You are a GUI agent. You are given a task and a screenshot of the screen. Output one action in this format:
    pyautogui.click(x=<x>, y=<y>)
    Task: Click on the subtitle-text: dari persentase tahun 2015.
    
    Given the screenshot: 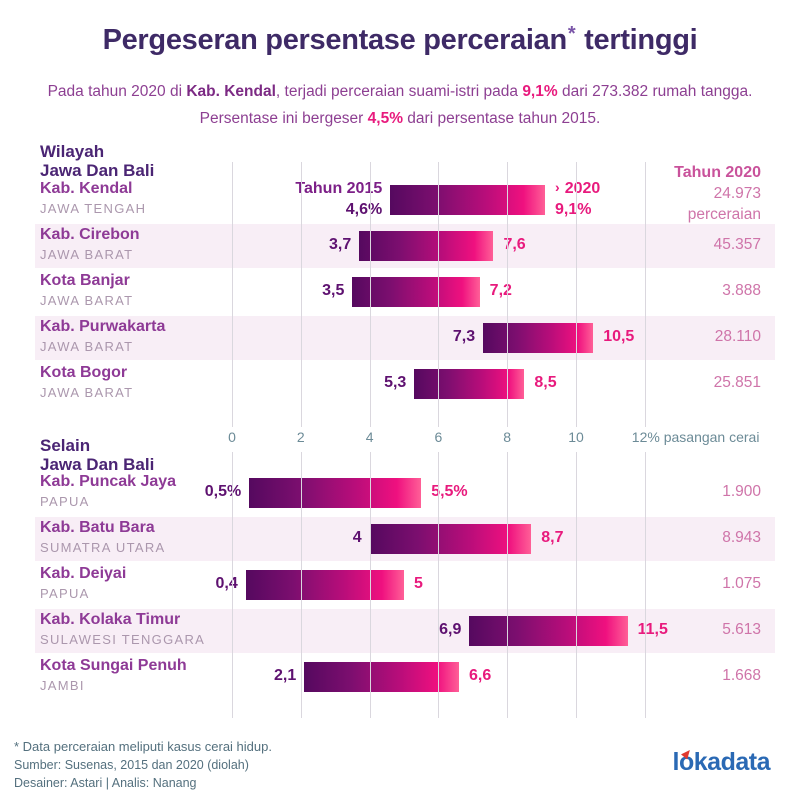 What is the action you would take?
    pyautogui.click(x=502, y=118)
    